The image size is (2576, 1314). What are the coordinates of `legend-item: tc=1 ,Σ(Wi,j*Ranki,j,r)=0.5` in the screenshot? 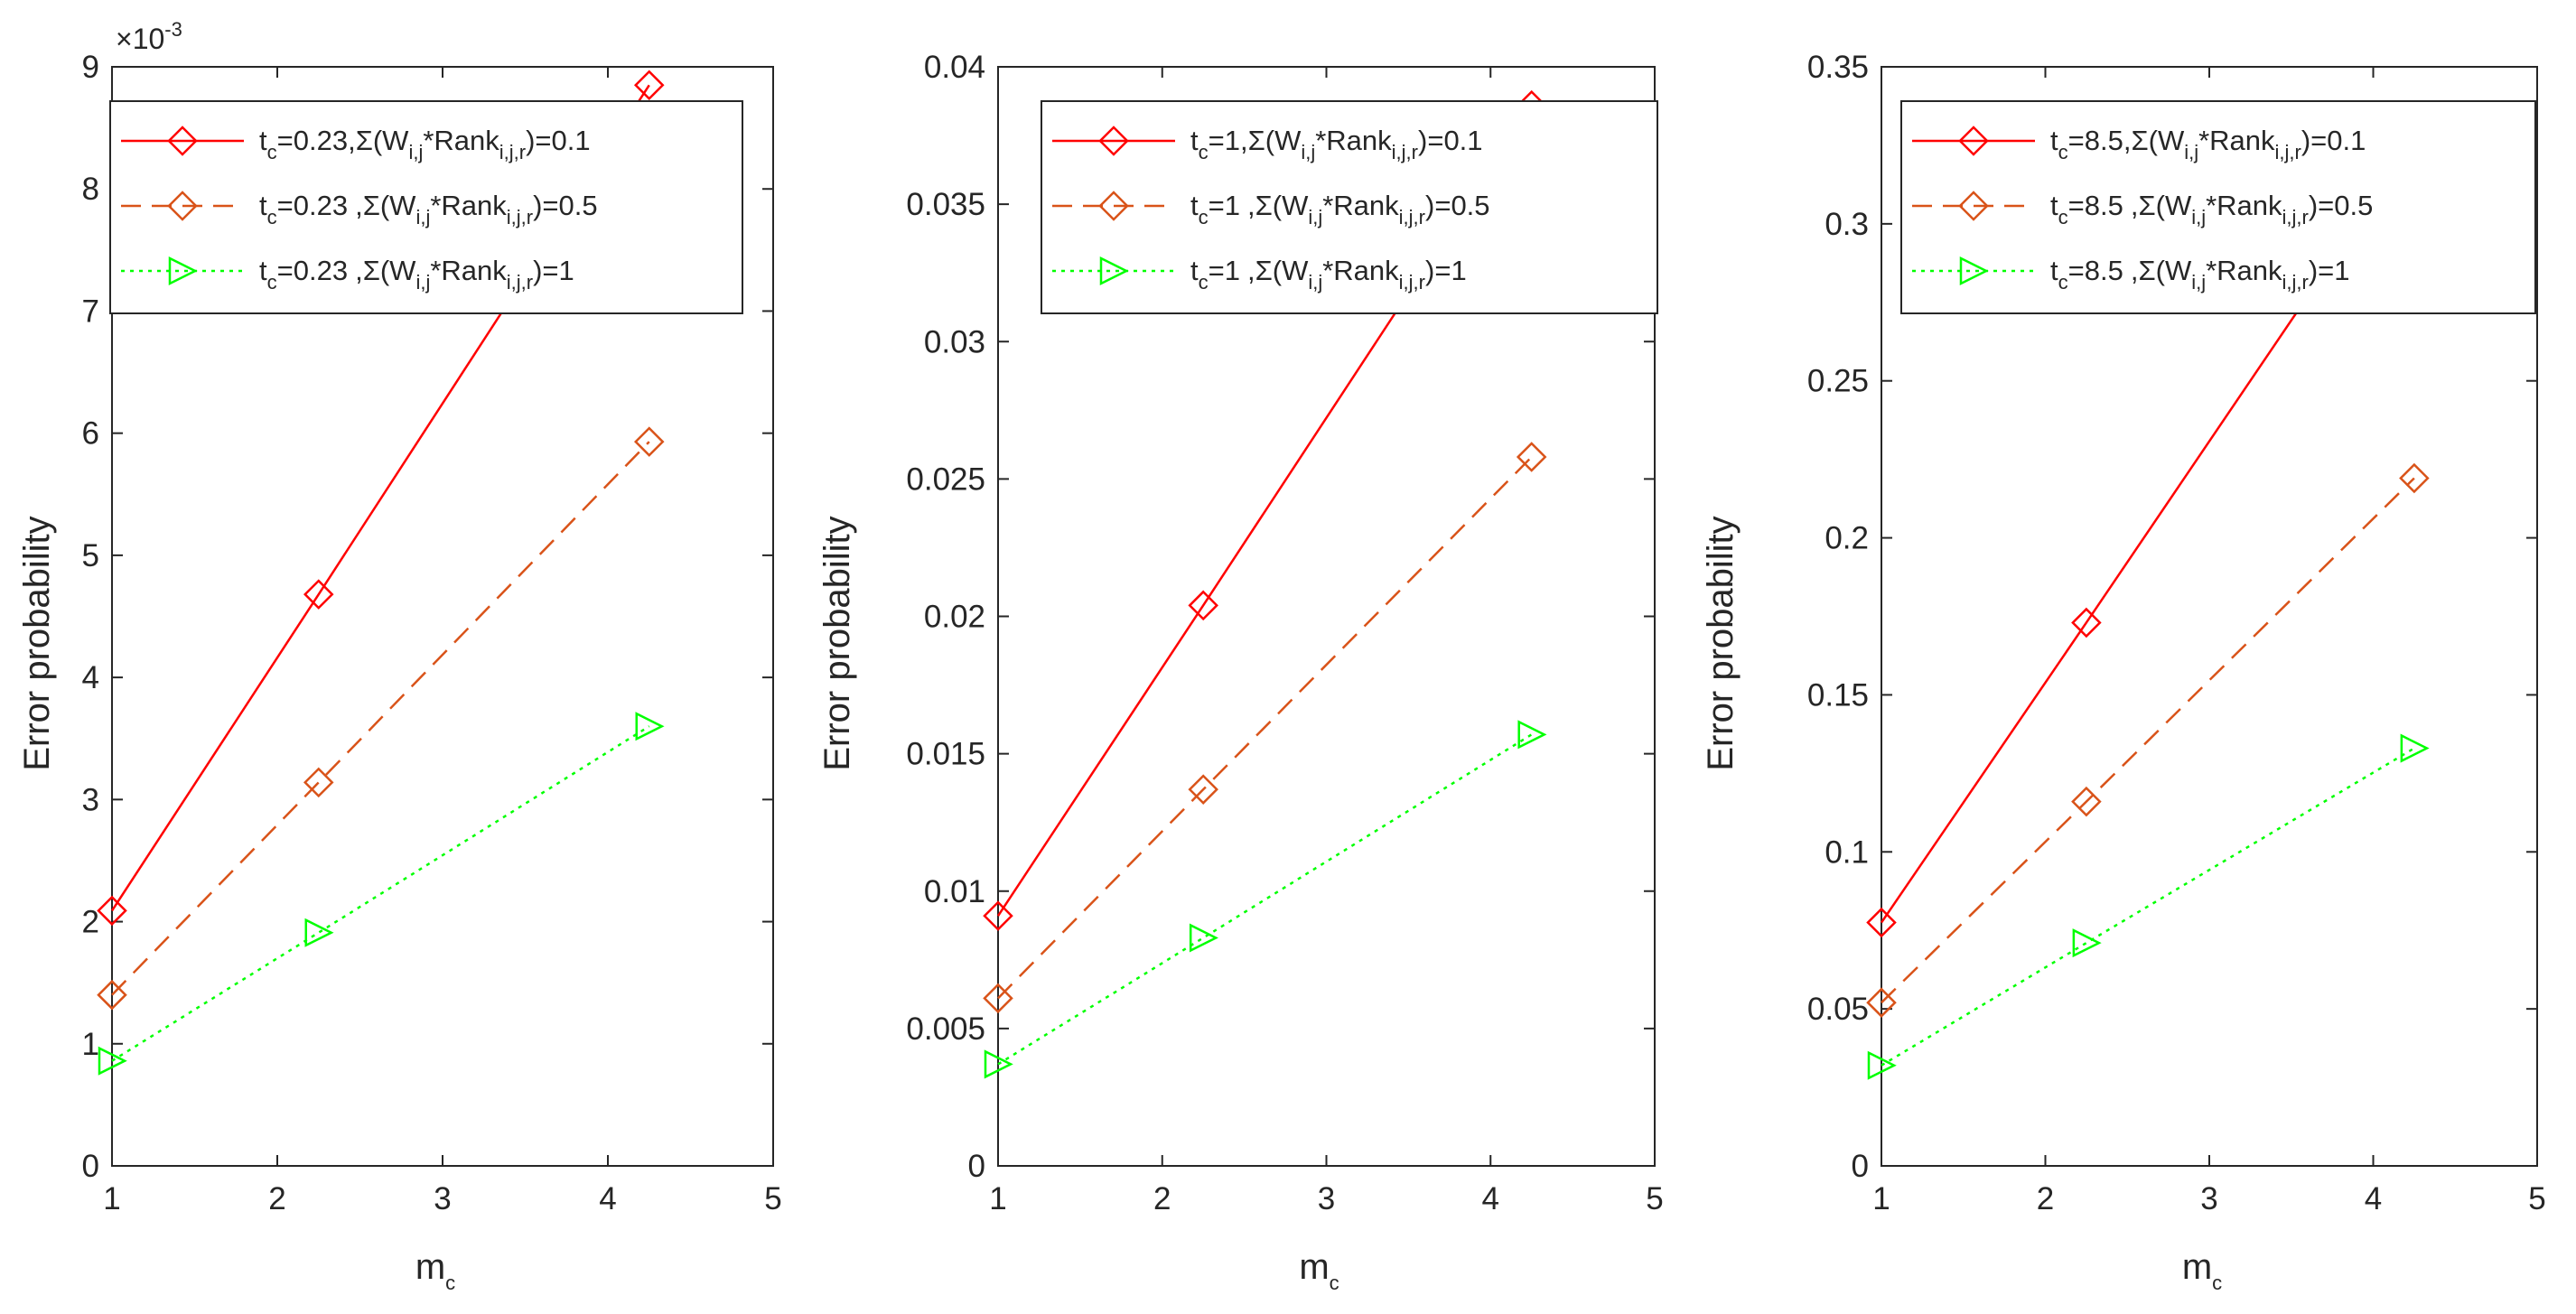 It's located at (1271, 209).